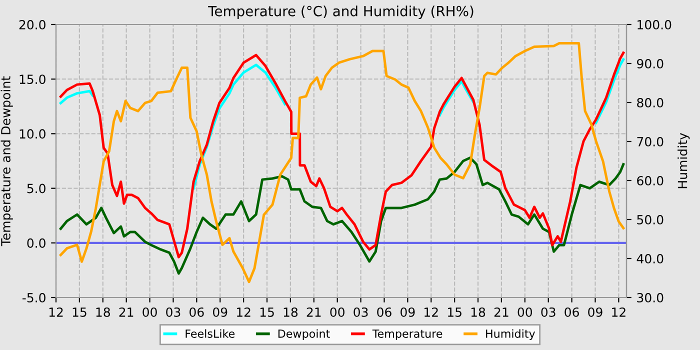 The height and width of the screenshot is (350, 700). I want to click on y2-tick-label: 80.0, so click(650, 103).